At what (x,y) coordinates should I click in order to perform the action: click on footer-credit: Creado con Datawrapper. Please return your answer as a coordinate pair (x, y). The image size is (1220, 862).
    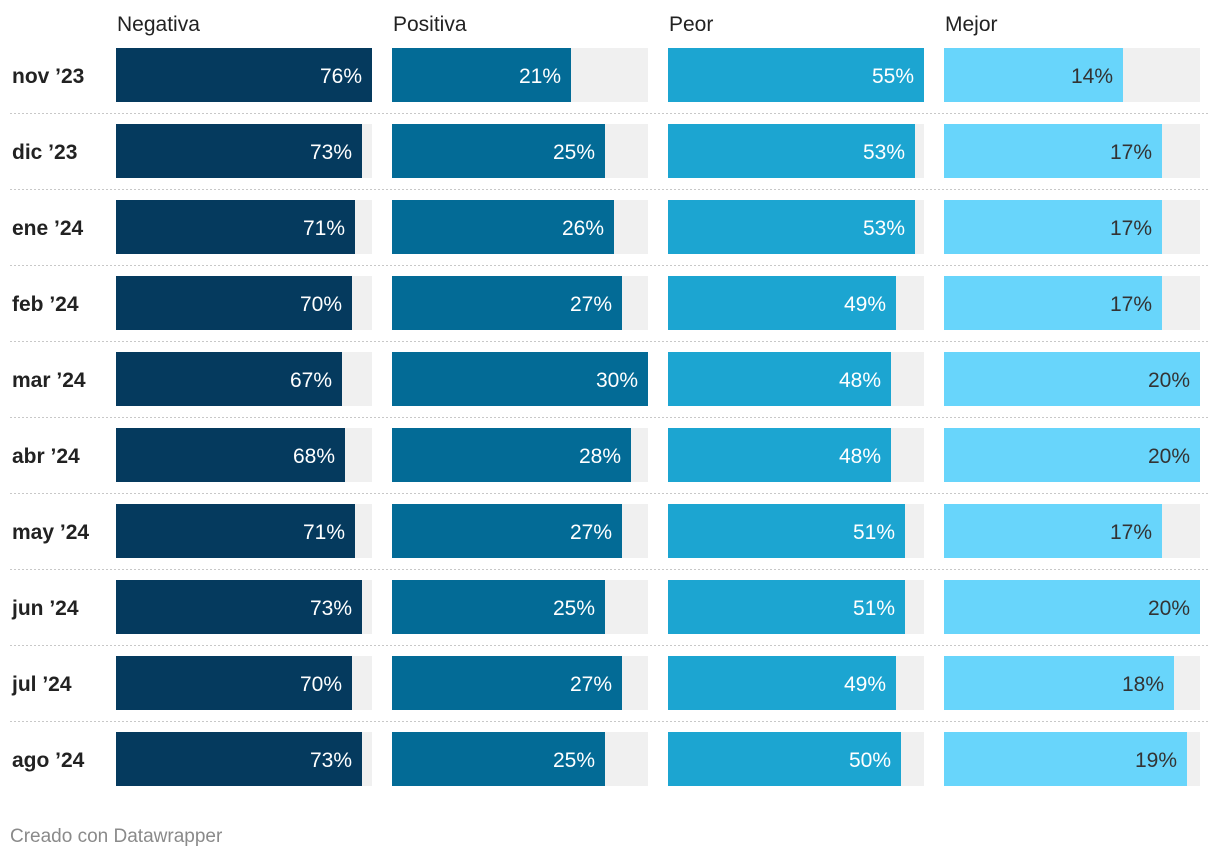
    Looking at the image, I should click on (116, 836).